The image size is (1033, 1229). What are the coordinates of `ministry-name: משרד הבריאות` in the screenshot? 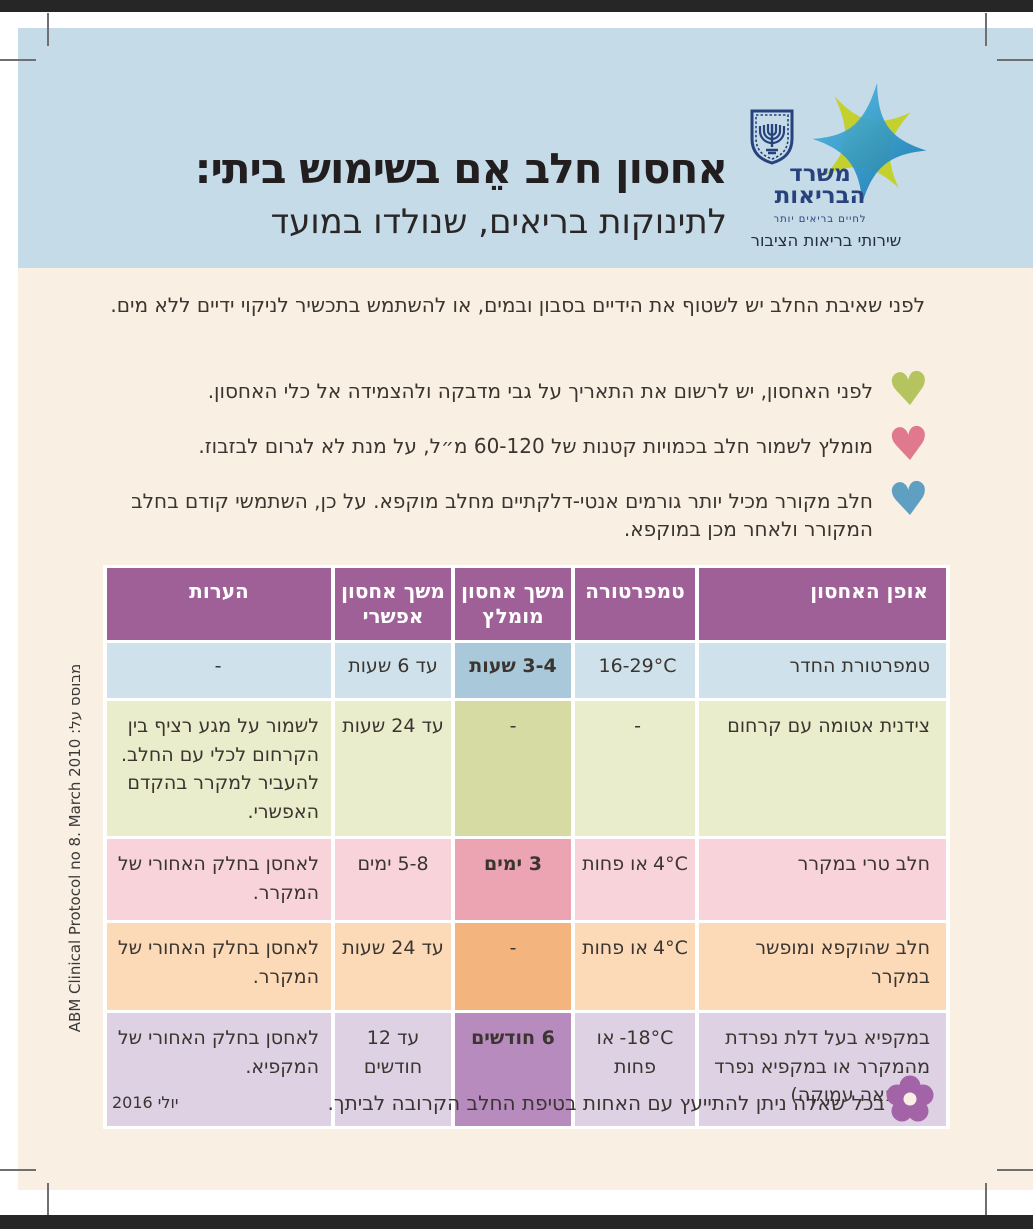 It's located at (820, 185).